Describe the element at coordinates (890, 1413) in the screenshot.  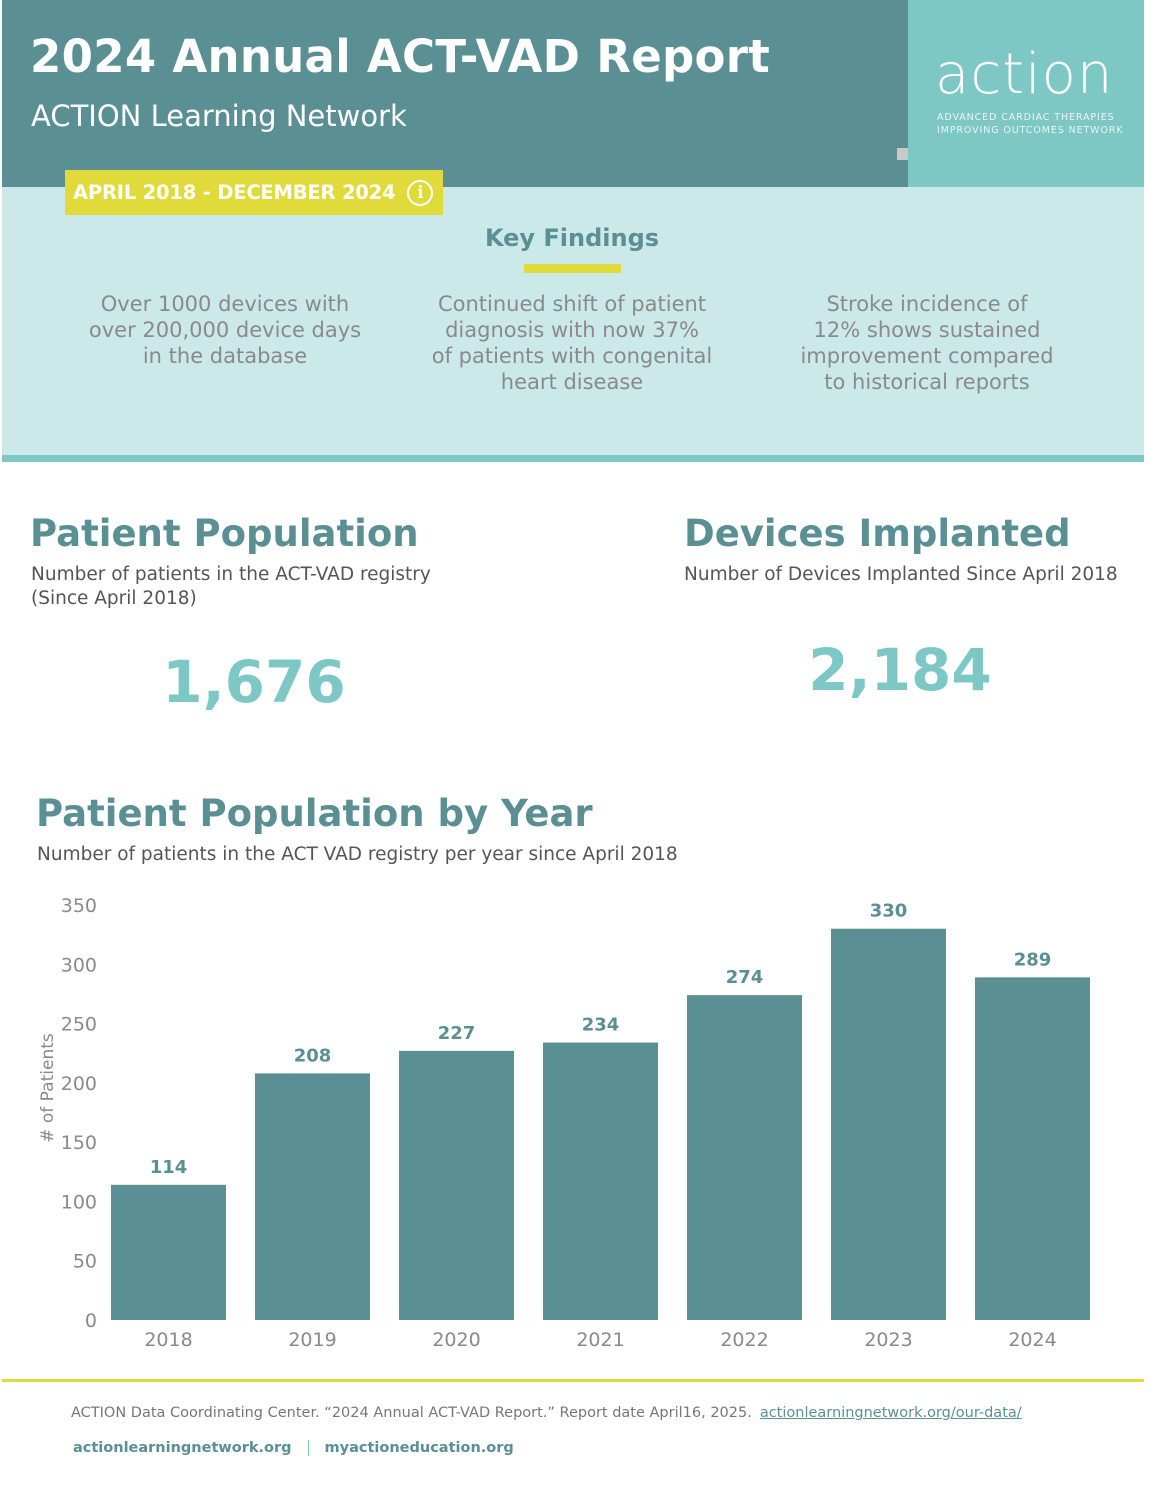
I see `our-data-link: actionlearningnetwork.org/our-data/` at that location.